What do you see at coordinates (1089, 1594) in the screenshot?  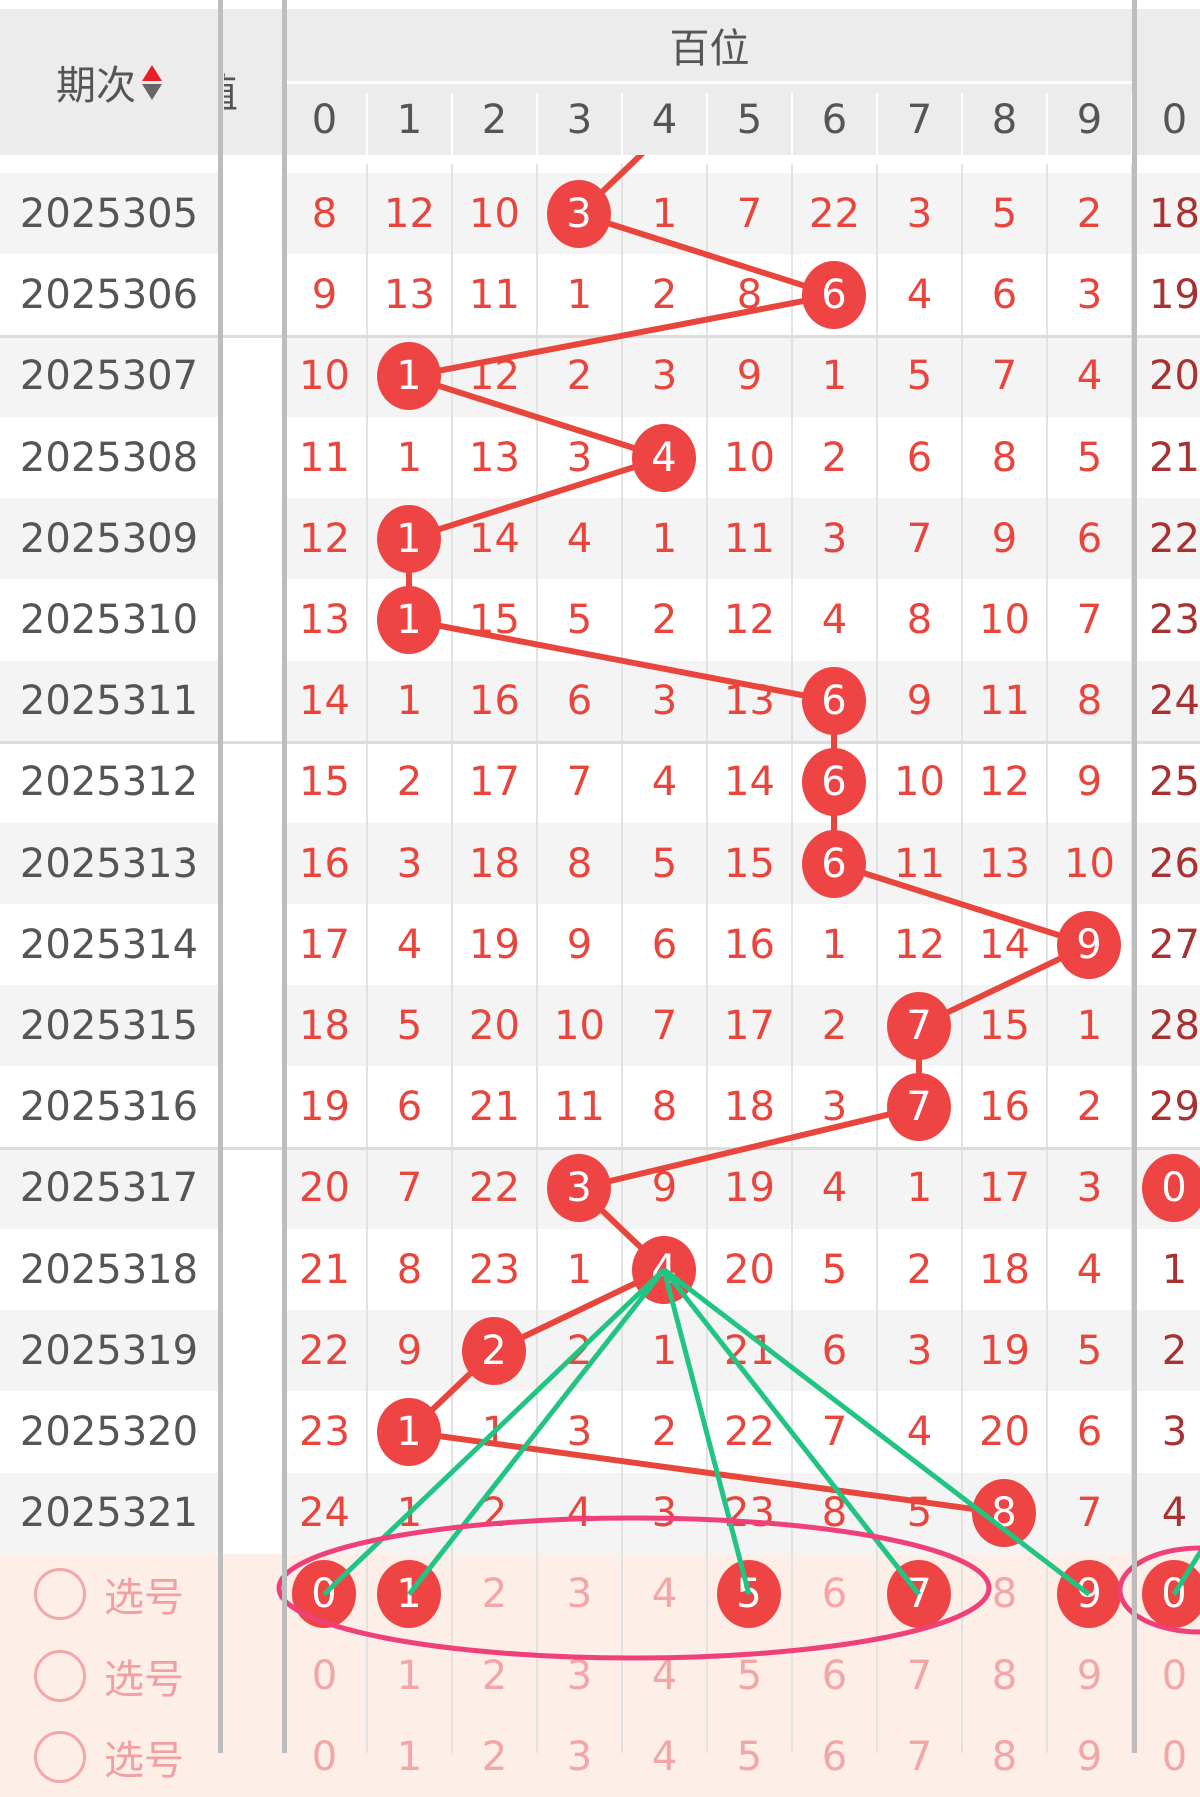 I see `selected-digit: 9` at bounding box center [1089, 1594].